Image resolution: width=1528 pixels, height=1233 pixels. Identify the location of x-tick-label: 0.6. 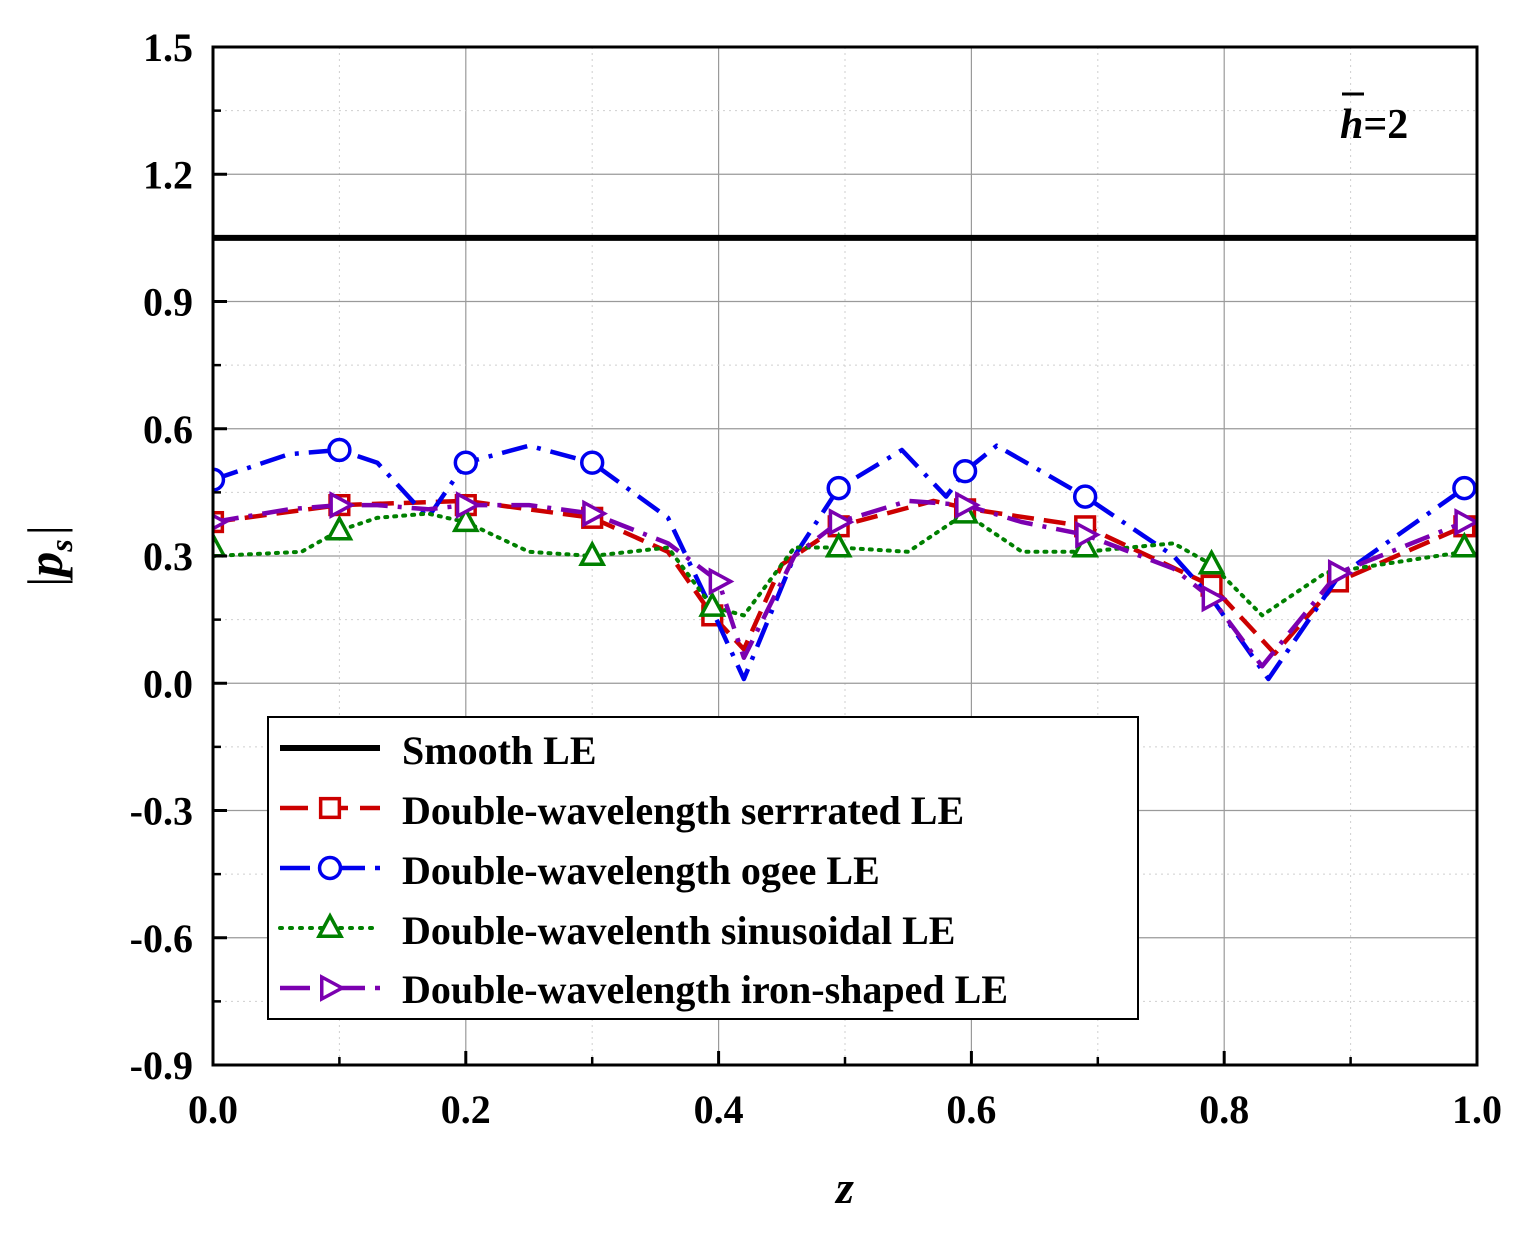
(971, 1109).